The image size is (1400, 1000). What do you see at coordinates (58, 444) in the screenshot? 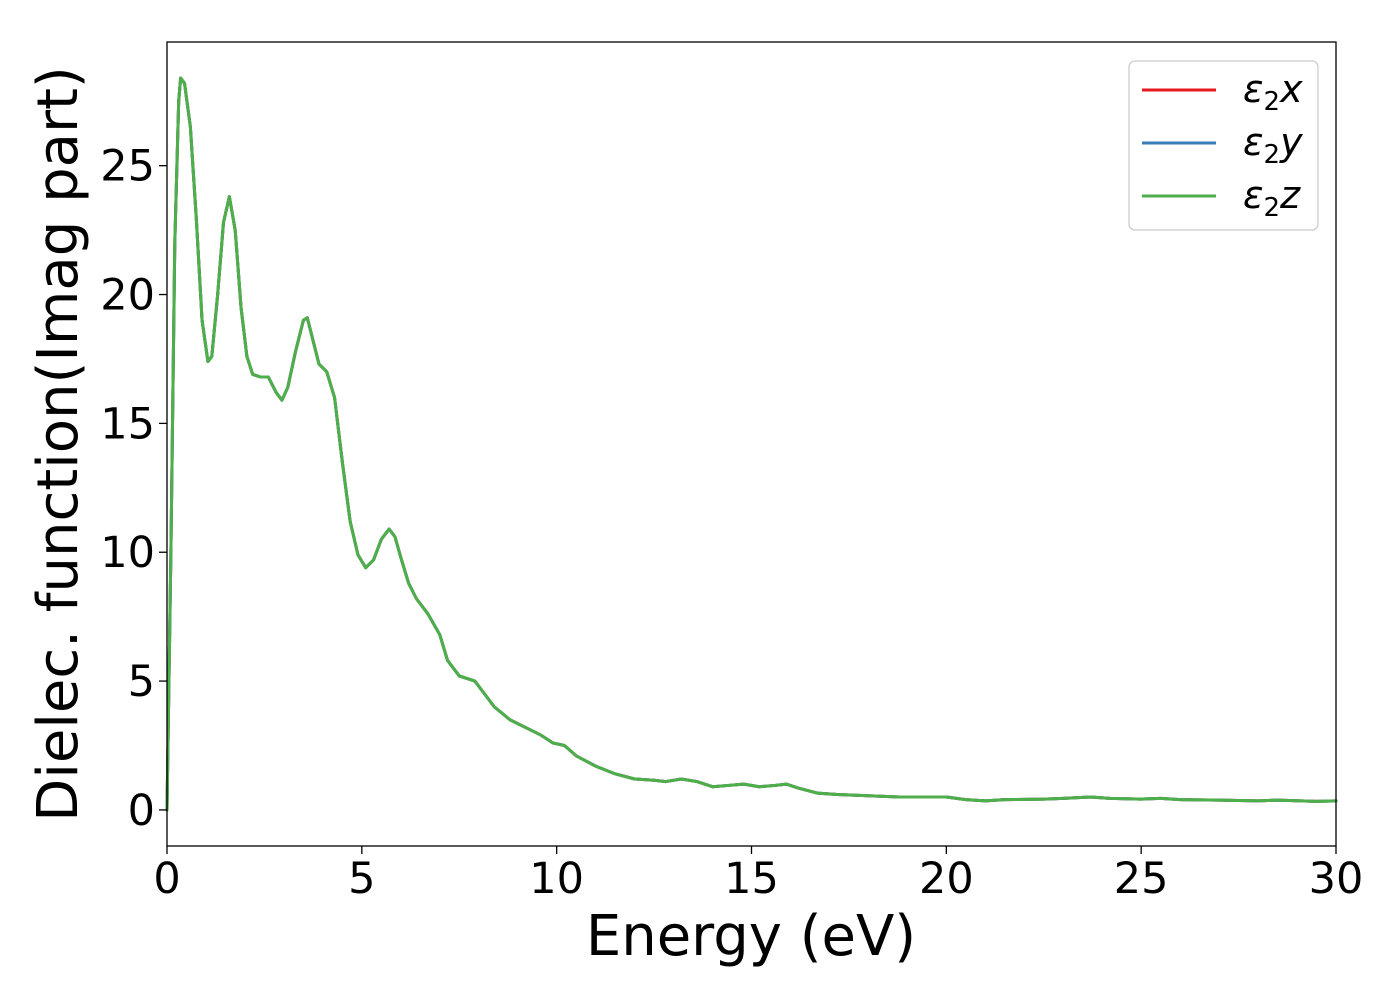
I see `y-axis-label: Dielec. function(Imag part)` at bounding box center [58, 444].